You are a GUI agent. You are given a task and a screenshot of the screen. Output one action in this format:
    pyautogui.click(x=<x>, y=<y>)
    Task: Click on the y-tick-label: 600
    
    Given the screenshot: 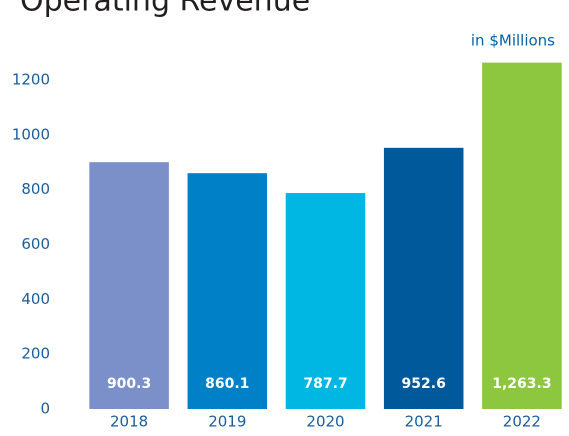 What is the action you would take?
    pyautogui.click(x=35, y=244)
    